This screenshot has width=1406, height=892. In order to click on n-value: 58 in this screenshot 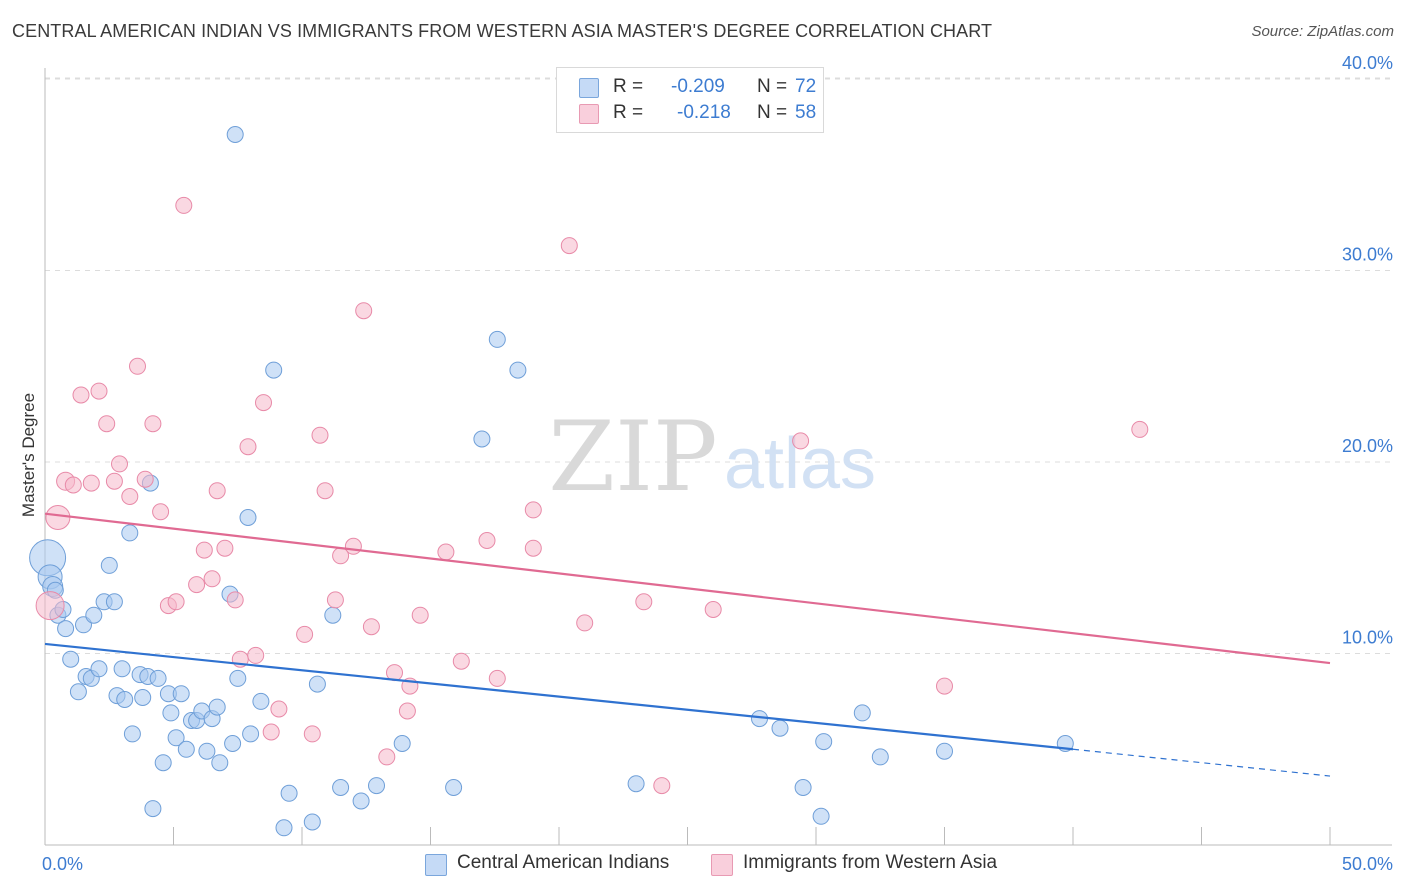, I will do `click(806, 112)`.